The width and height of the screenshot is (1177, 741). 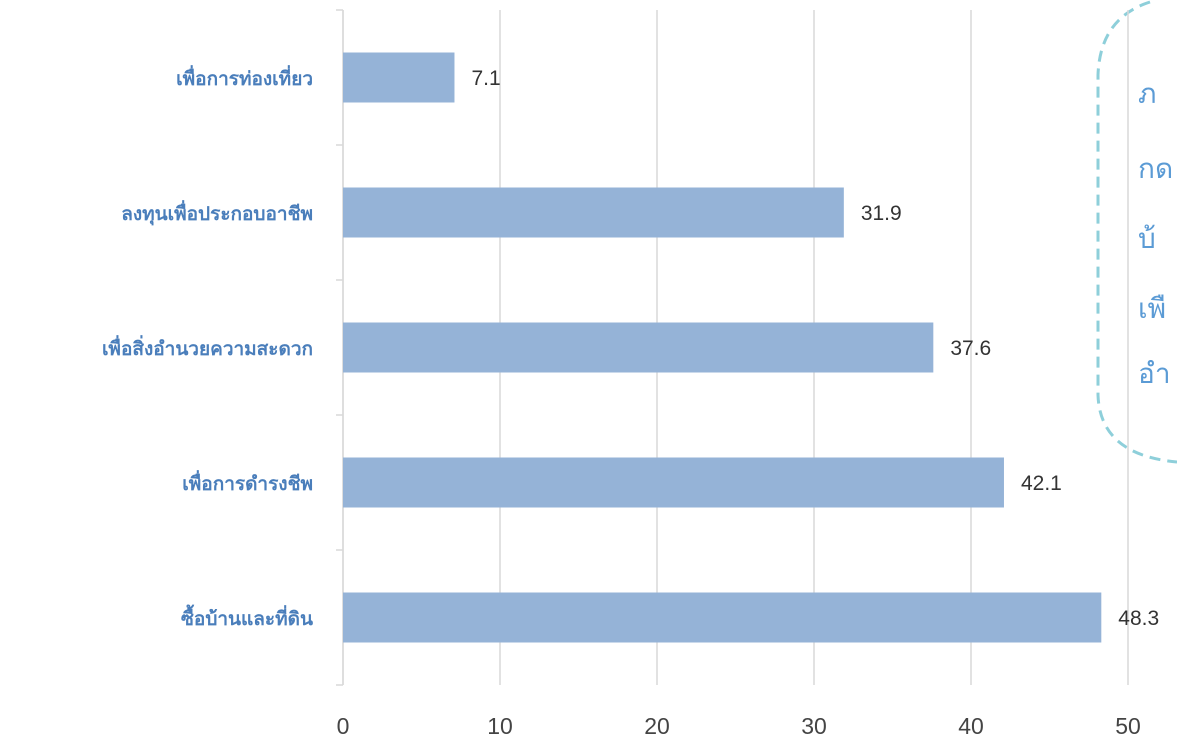 What do you see at coordinates (247, 617) in the screenshot?
I see `y-tick-label: ซื้อบ้านและที่ดิน` at bounding box center [247, 617].